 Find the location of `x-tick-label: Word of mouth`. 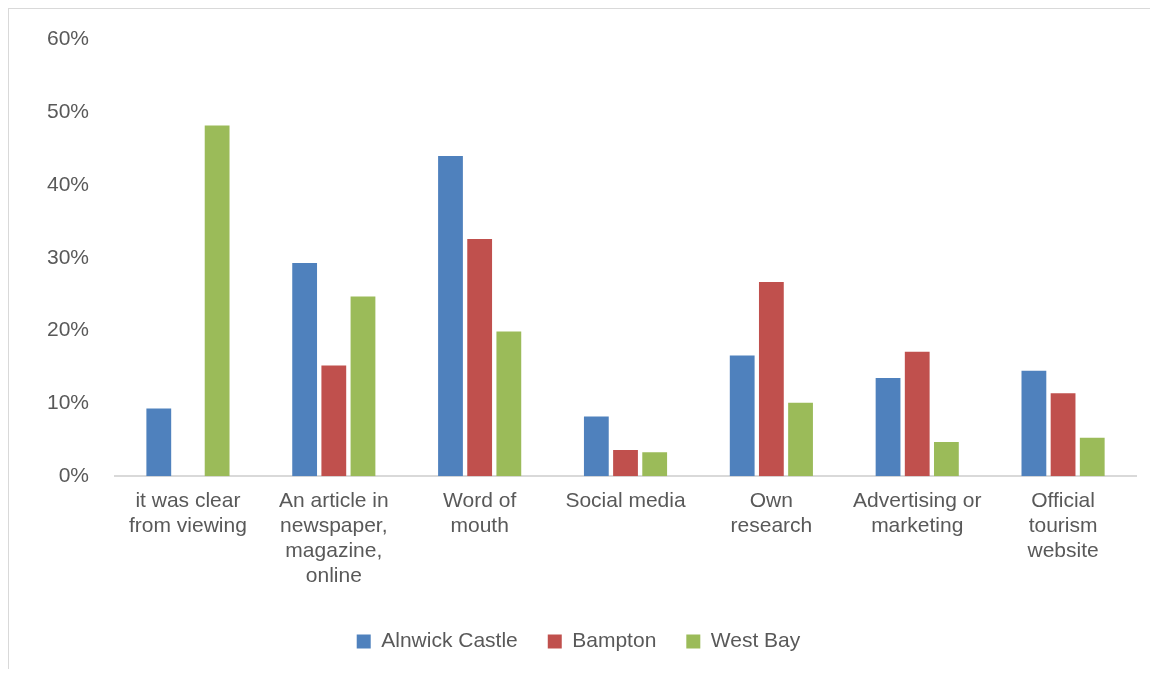

x-tick-label: Word of mouth is located at coordinates (480, 511).